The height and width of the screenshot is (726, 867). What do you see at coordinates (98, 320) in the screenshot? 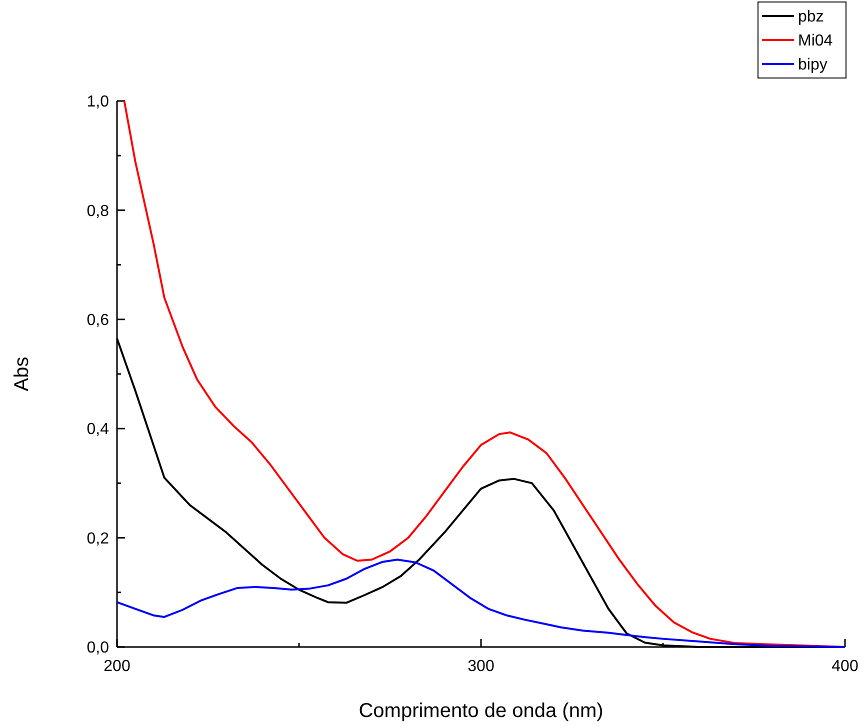
I see `y-tick-label: 0,6` at bounding box center [98, 320].